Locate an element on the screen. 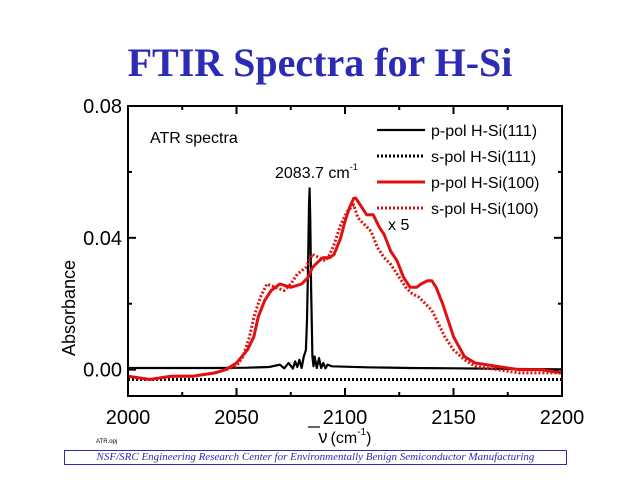  x-tick-label: 2150 is located at coordinates (453, 418).